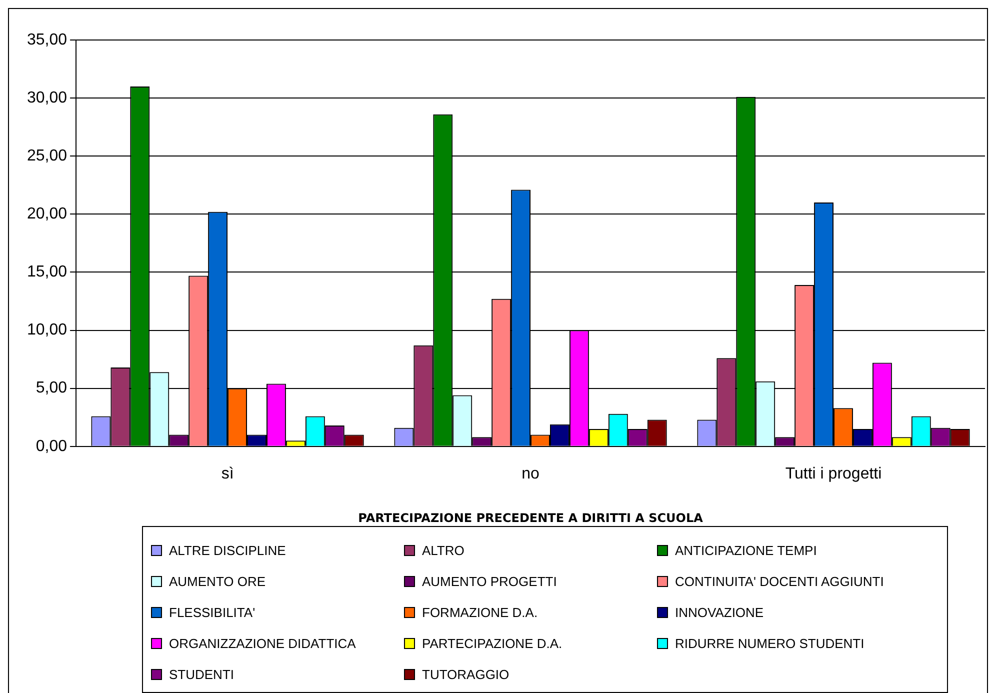  Describe the element at coordinates (833, 473) in the screenshot. I see `x-tick-label: Tutti i progetti` at that location.